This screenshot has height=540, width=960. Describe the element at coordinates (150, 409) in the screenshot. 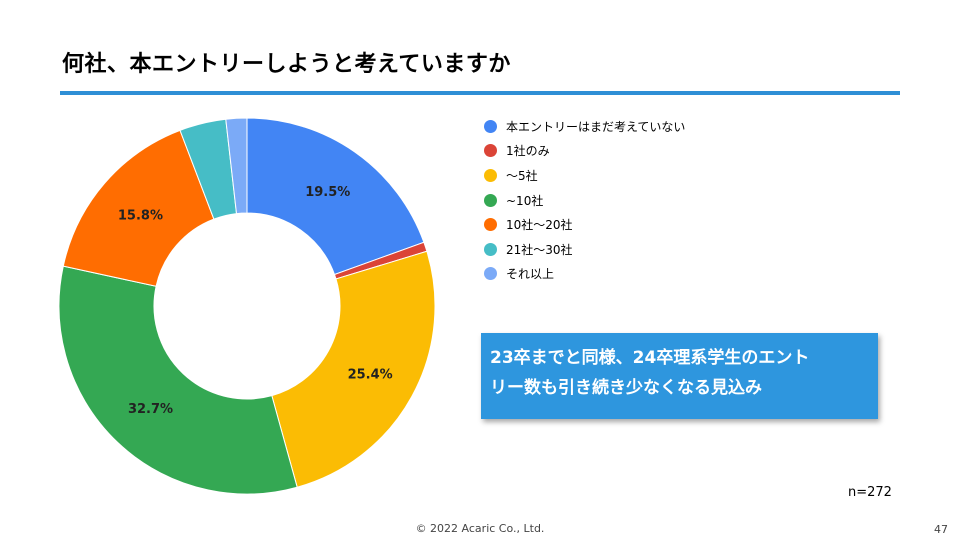

I see `slice-value-label: 32.7%` at that location.